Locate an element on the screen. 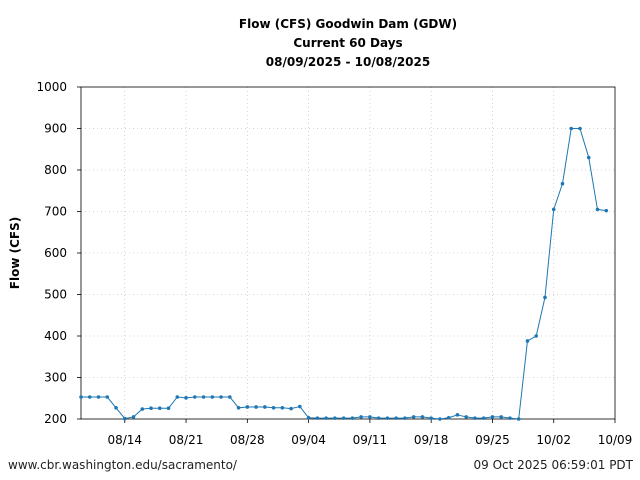  y-tick-label: 200 is located at coordinates (55, 419).